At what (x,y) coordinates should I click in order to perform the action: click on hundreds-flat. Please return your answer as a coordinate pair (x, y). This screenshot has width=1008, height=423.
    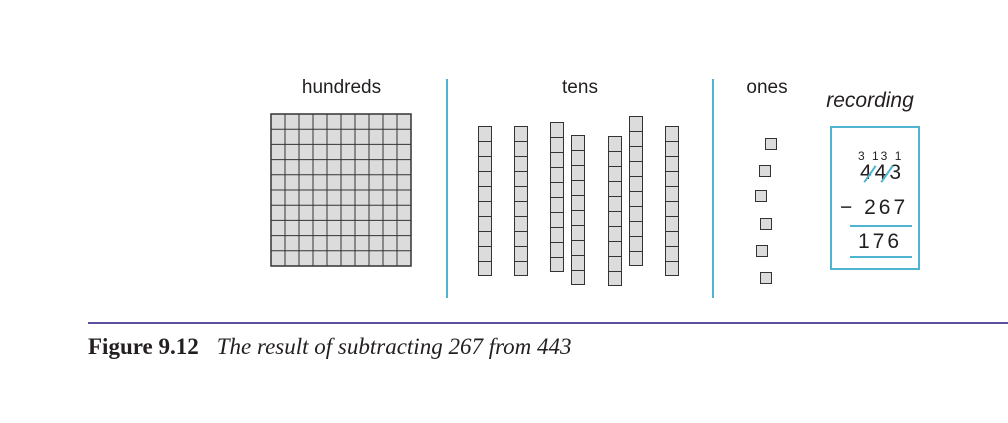
    Looking at the image, I should click on (341, 190).